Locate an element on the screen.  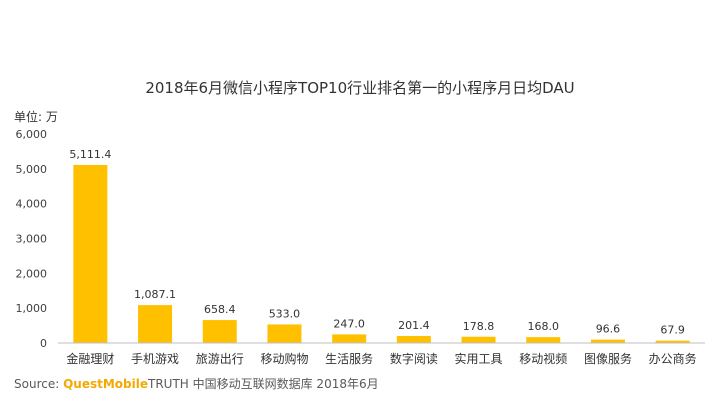
y-tick-label: 3,000 is located at coordinates (32, 239).